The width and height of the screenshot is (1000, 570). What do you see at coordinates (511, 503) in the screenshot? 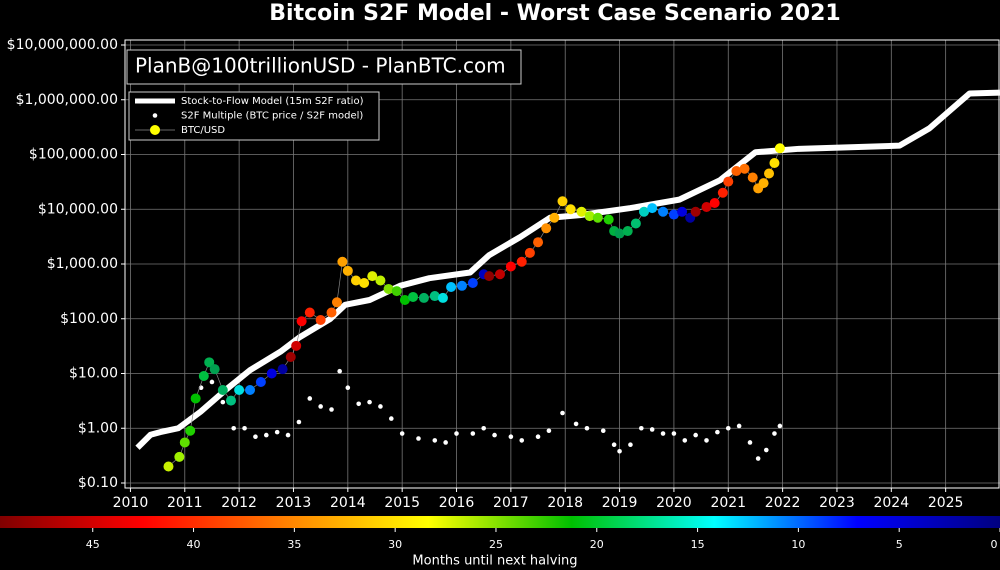
I see `x-tick-label: 2017` at bounding box center [511, 503].